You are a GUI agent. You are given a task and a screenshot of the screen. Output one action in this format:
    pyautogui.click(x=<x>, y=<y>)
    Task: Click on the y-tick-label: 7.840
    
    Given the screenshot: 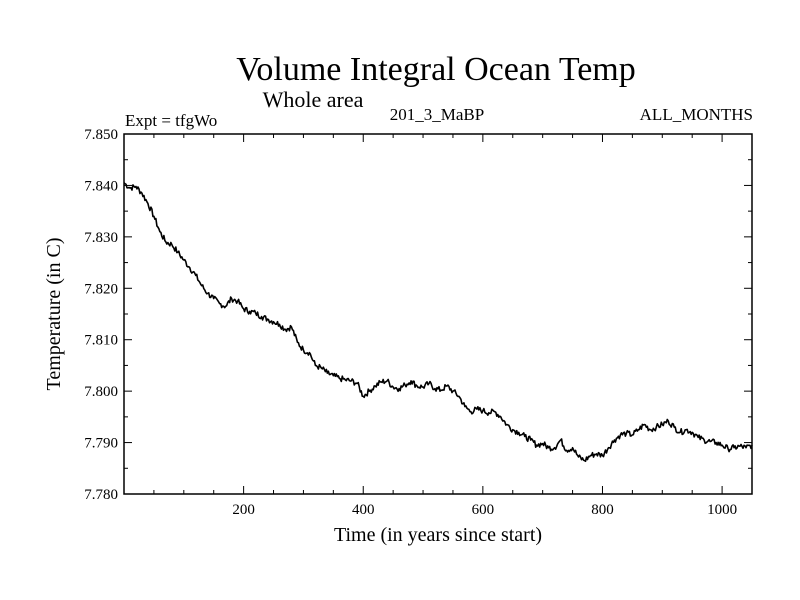 What is the action you would take?
    pyautogui.click(x=101, y=186)
    